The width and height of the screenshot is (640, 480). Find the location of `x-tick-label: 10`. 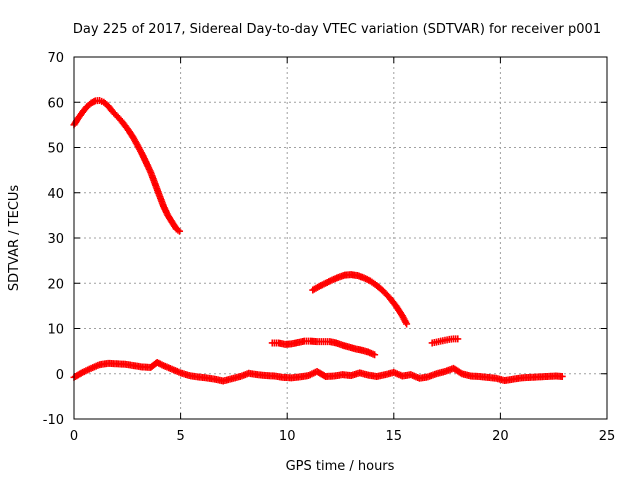

x-tick-label: 10 is located at coordinates (287, 436).